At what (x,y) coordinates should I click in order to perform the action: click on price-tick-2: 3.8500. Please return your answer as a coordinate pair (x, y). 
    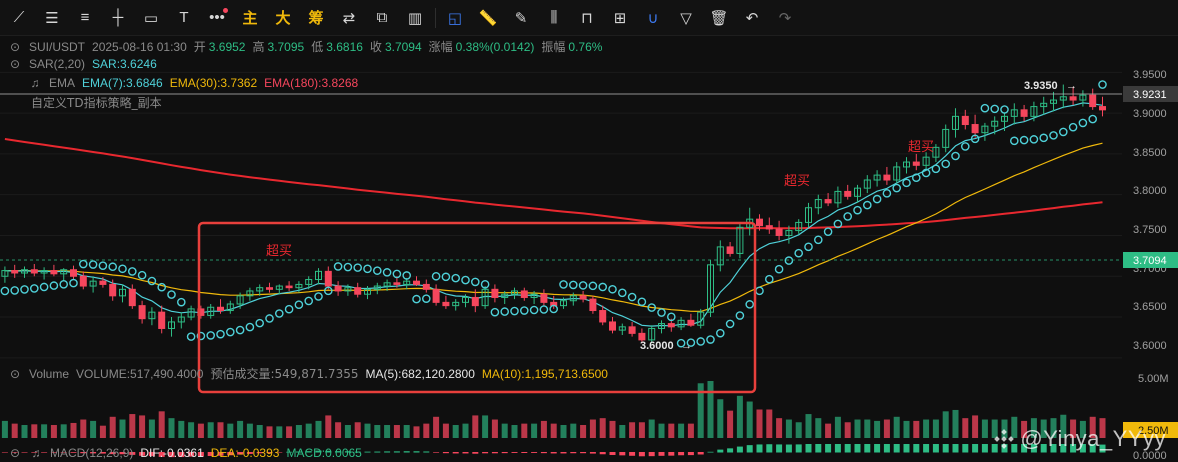
    Looking at the image, I should click on (1150, 153).